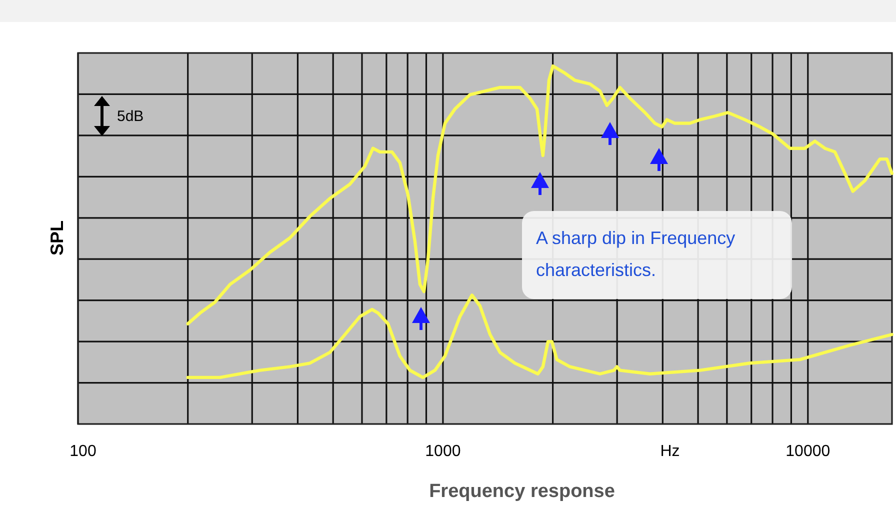 The width and height of the screenshot is (896, 512). What do you see at coordinates (808, 451) in the screenshot?
I see `x-tick-label: 10000` at bounding box center [808, 451].